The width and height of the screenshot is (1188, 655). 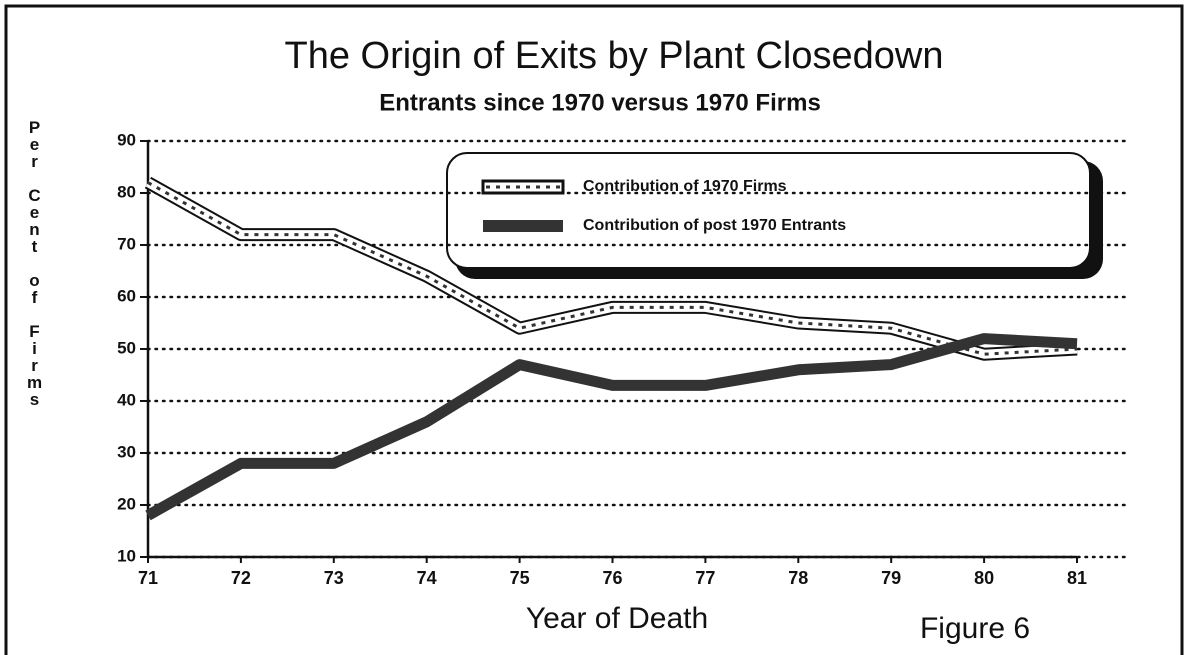 What do you see at coordinates (685, 186) in the screenshot?
I see `legend-label: Contribution of 1970 Firms` at bounding box center [685, 186].